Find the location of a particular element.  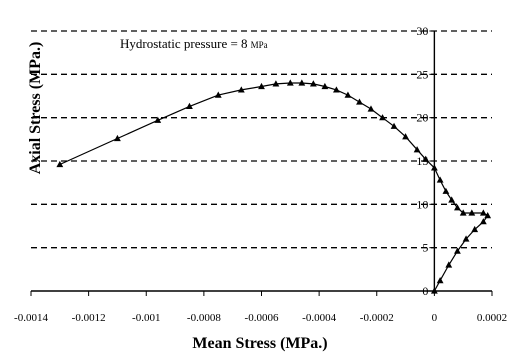

x-tick-label: 0 is located at coordinates (435, 318).